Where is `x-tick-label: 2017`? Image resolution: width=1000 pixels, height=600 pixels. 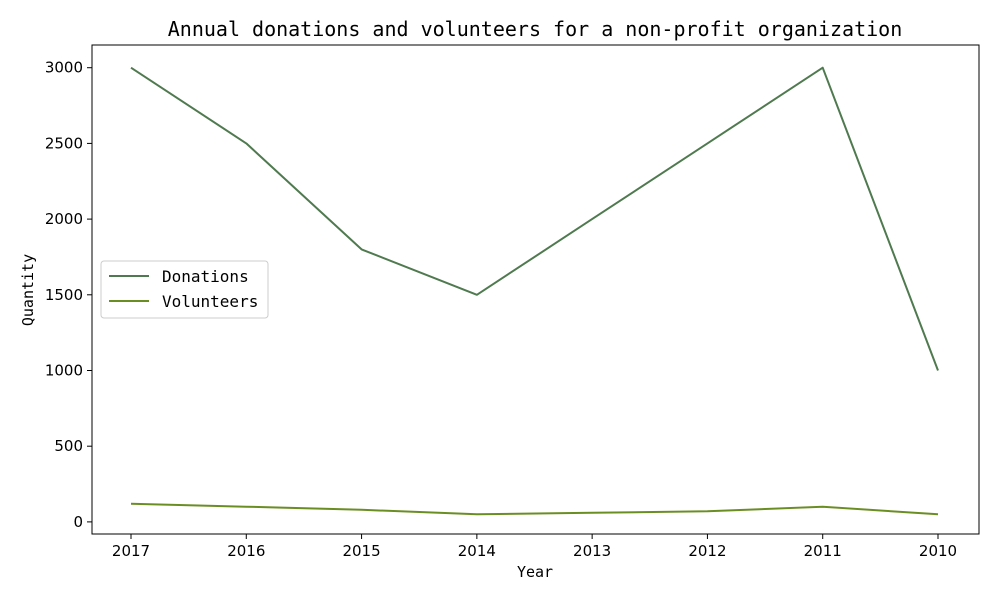 x-tick-label: 2017 is located at coordinates (131, 551).